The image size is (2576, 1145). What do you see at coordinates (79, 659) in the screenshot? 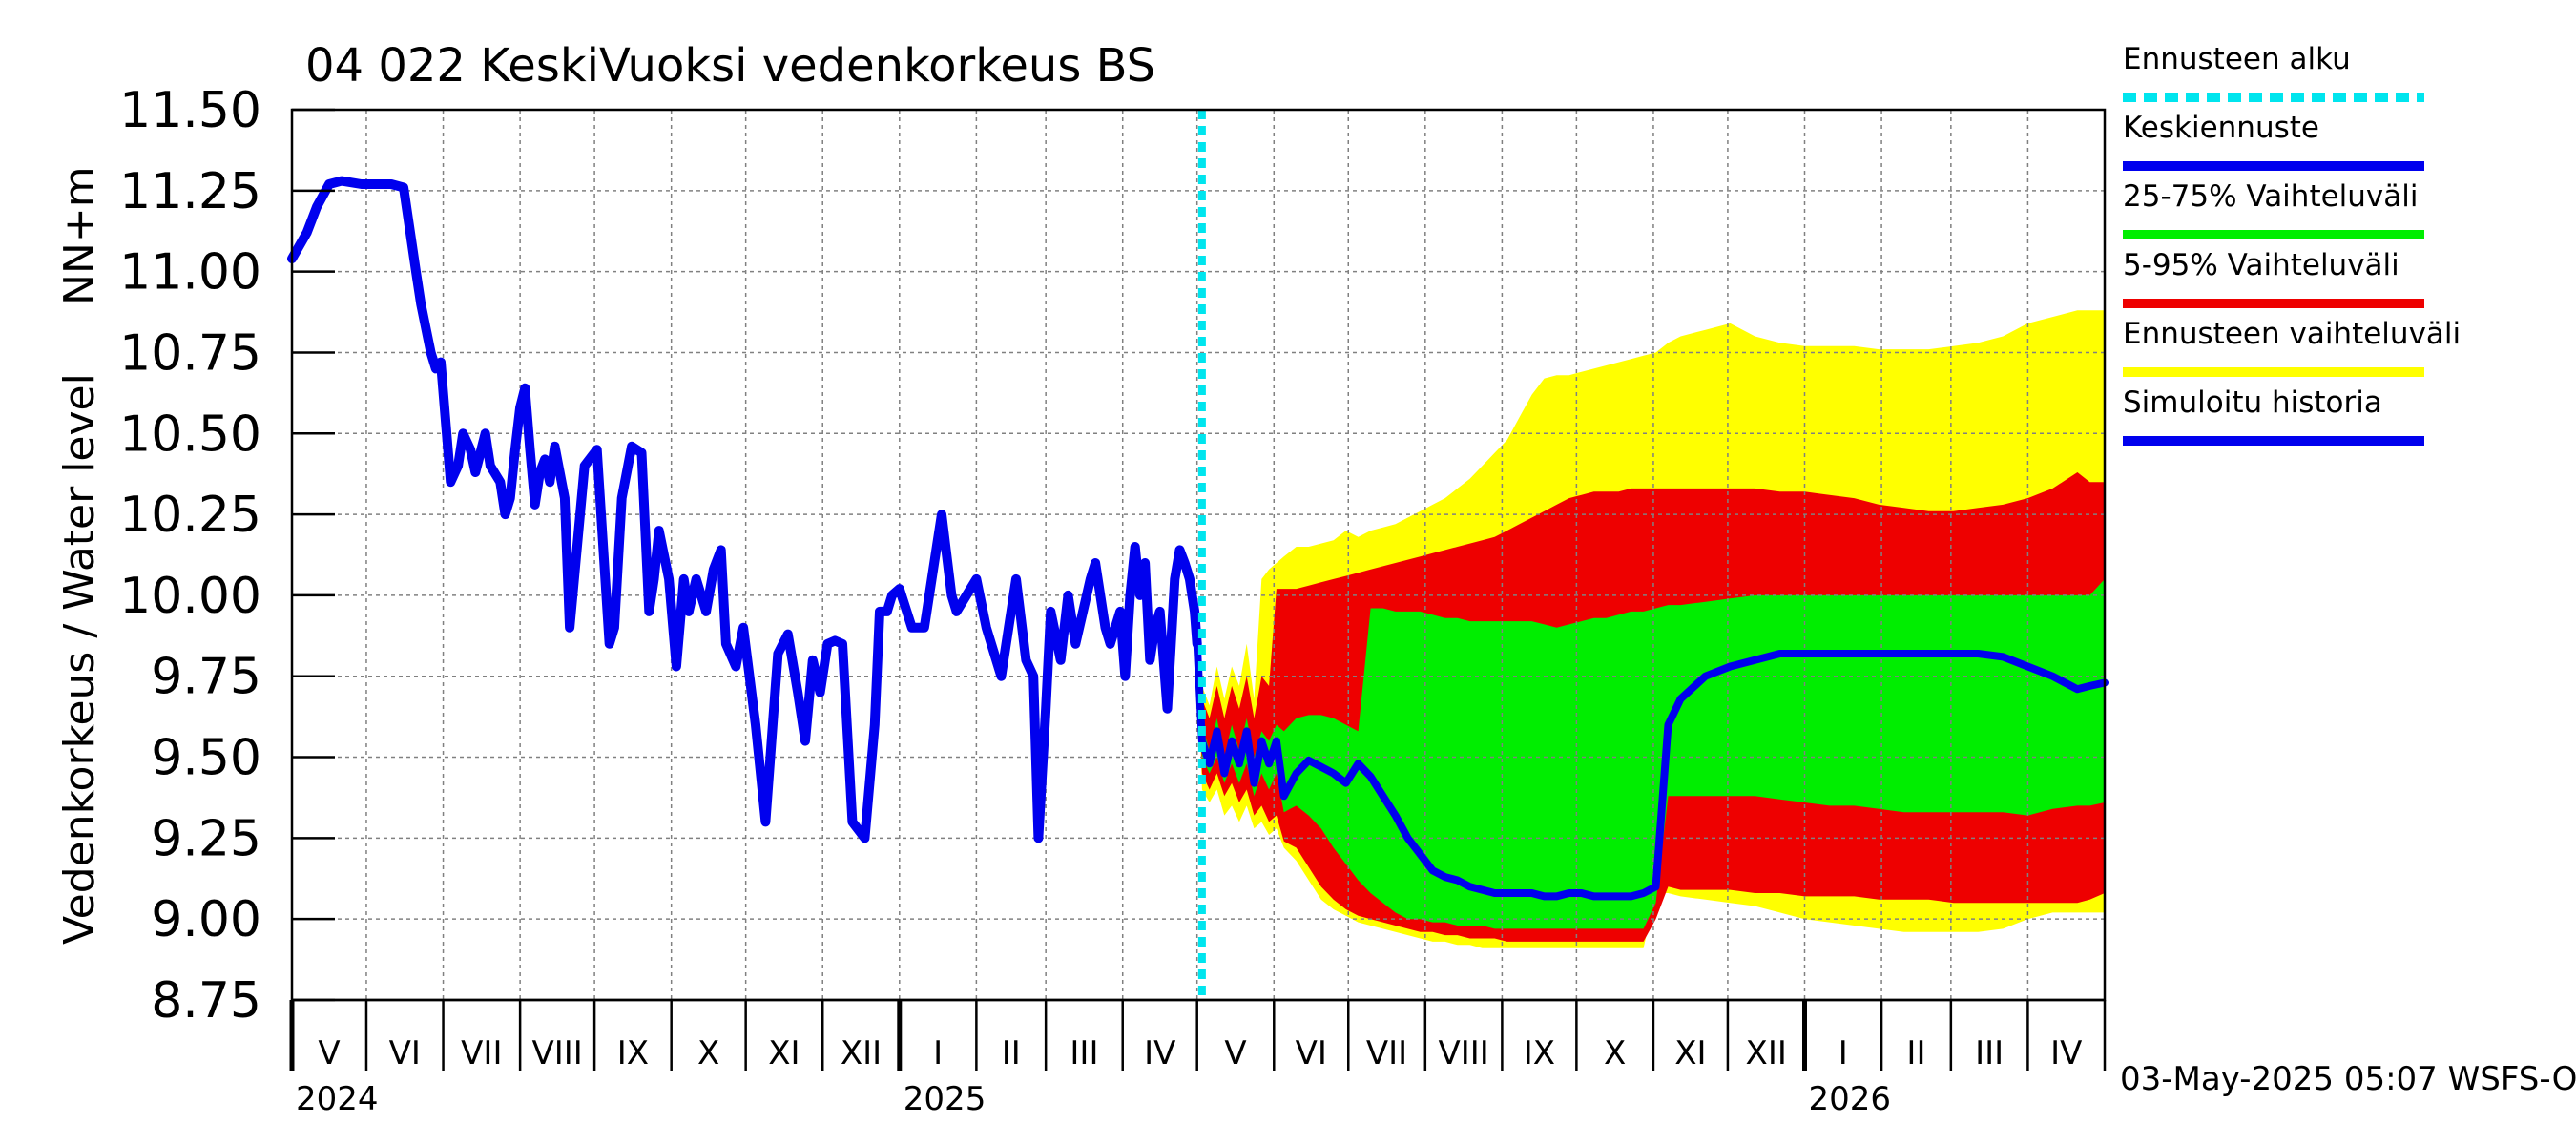
I see `y-axis-label-main: Vedenkorkeus / Water level` at bounding box center [79, 659].